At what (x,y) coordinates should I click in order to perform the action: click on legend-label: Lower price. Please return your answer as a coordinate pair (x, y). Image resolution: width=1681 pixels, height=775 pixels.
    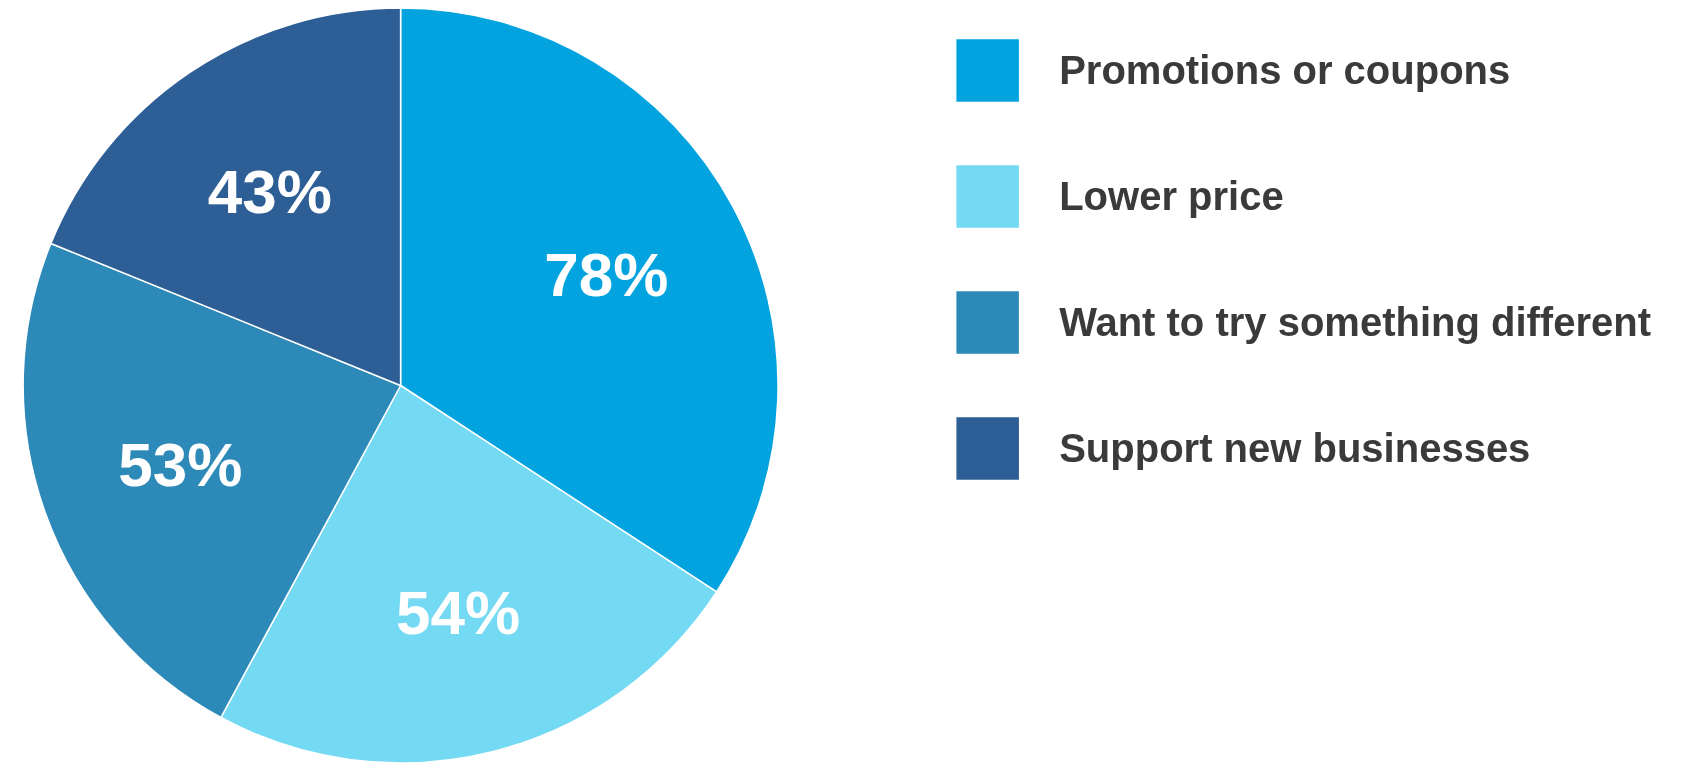
    Looking at the image, I should click on (1171, 196).